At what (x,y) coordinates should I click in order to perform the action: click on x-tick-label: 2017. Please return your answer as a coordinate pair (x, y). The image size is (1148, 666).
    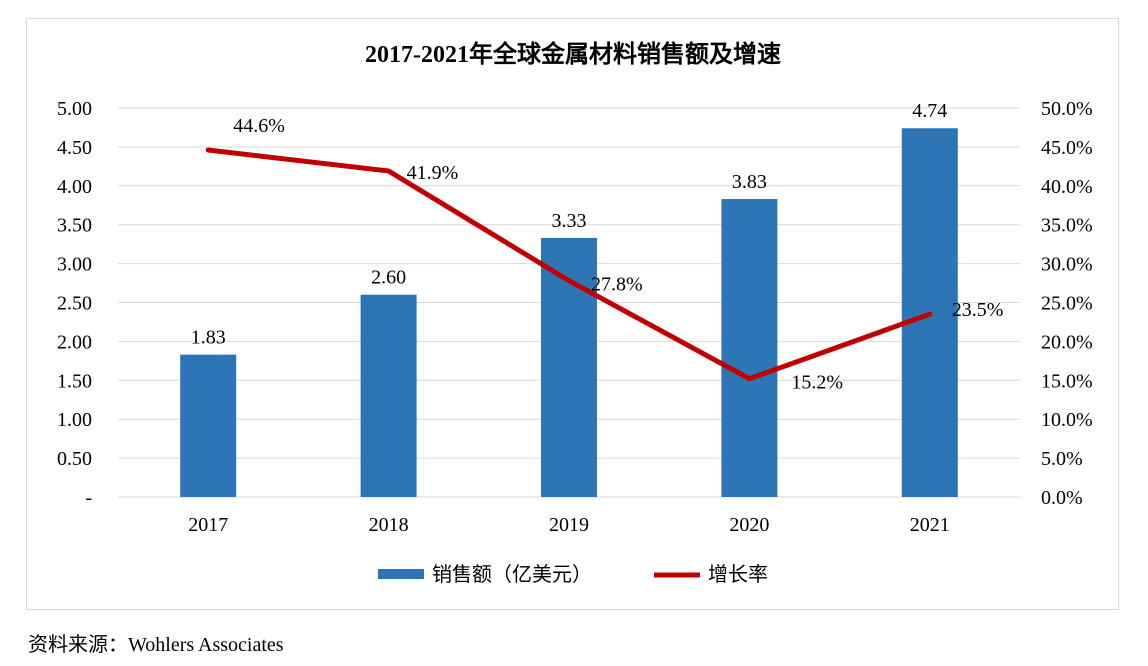
    Looking at the image, I should click on (208, 525).